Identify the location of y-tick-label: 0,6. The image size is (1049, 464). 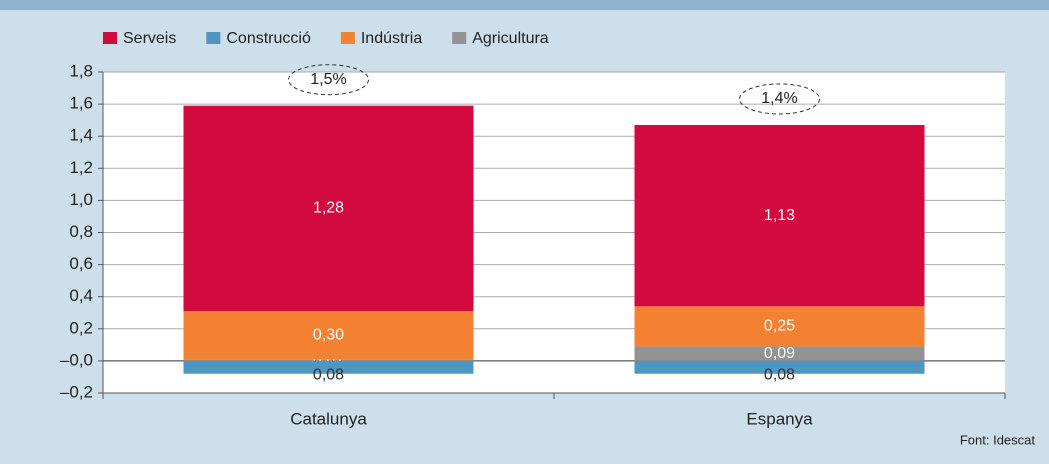
(81, 263).